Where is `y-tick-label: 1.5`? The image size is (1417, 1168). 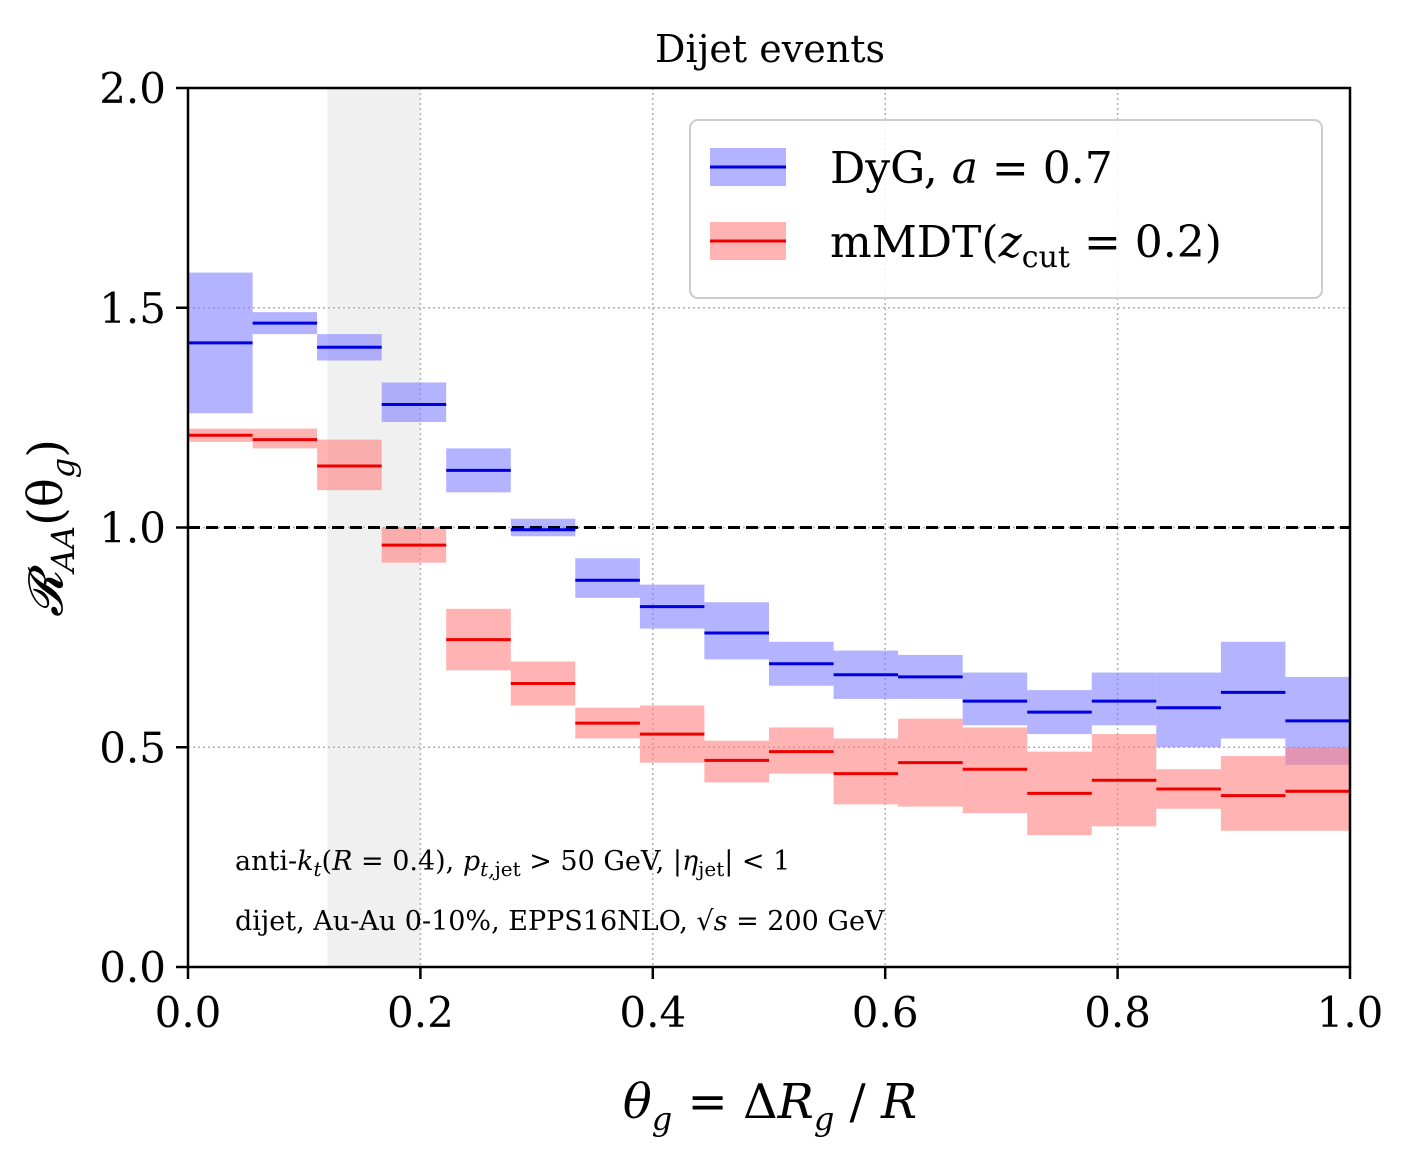
y-tick-label: 1.5 is located at coordinates (132, 308).